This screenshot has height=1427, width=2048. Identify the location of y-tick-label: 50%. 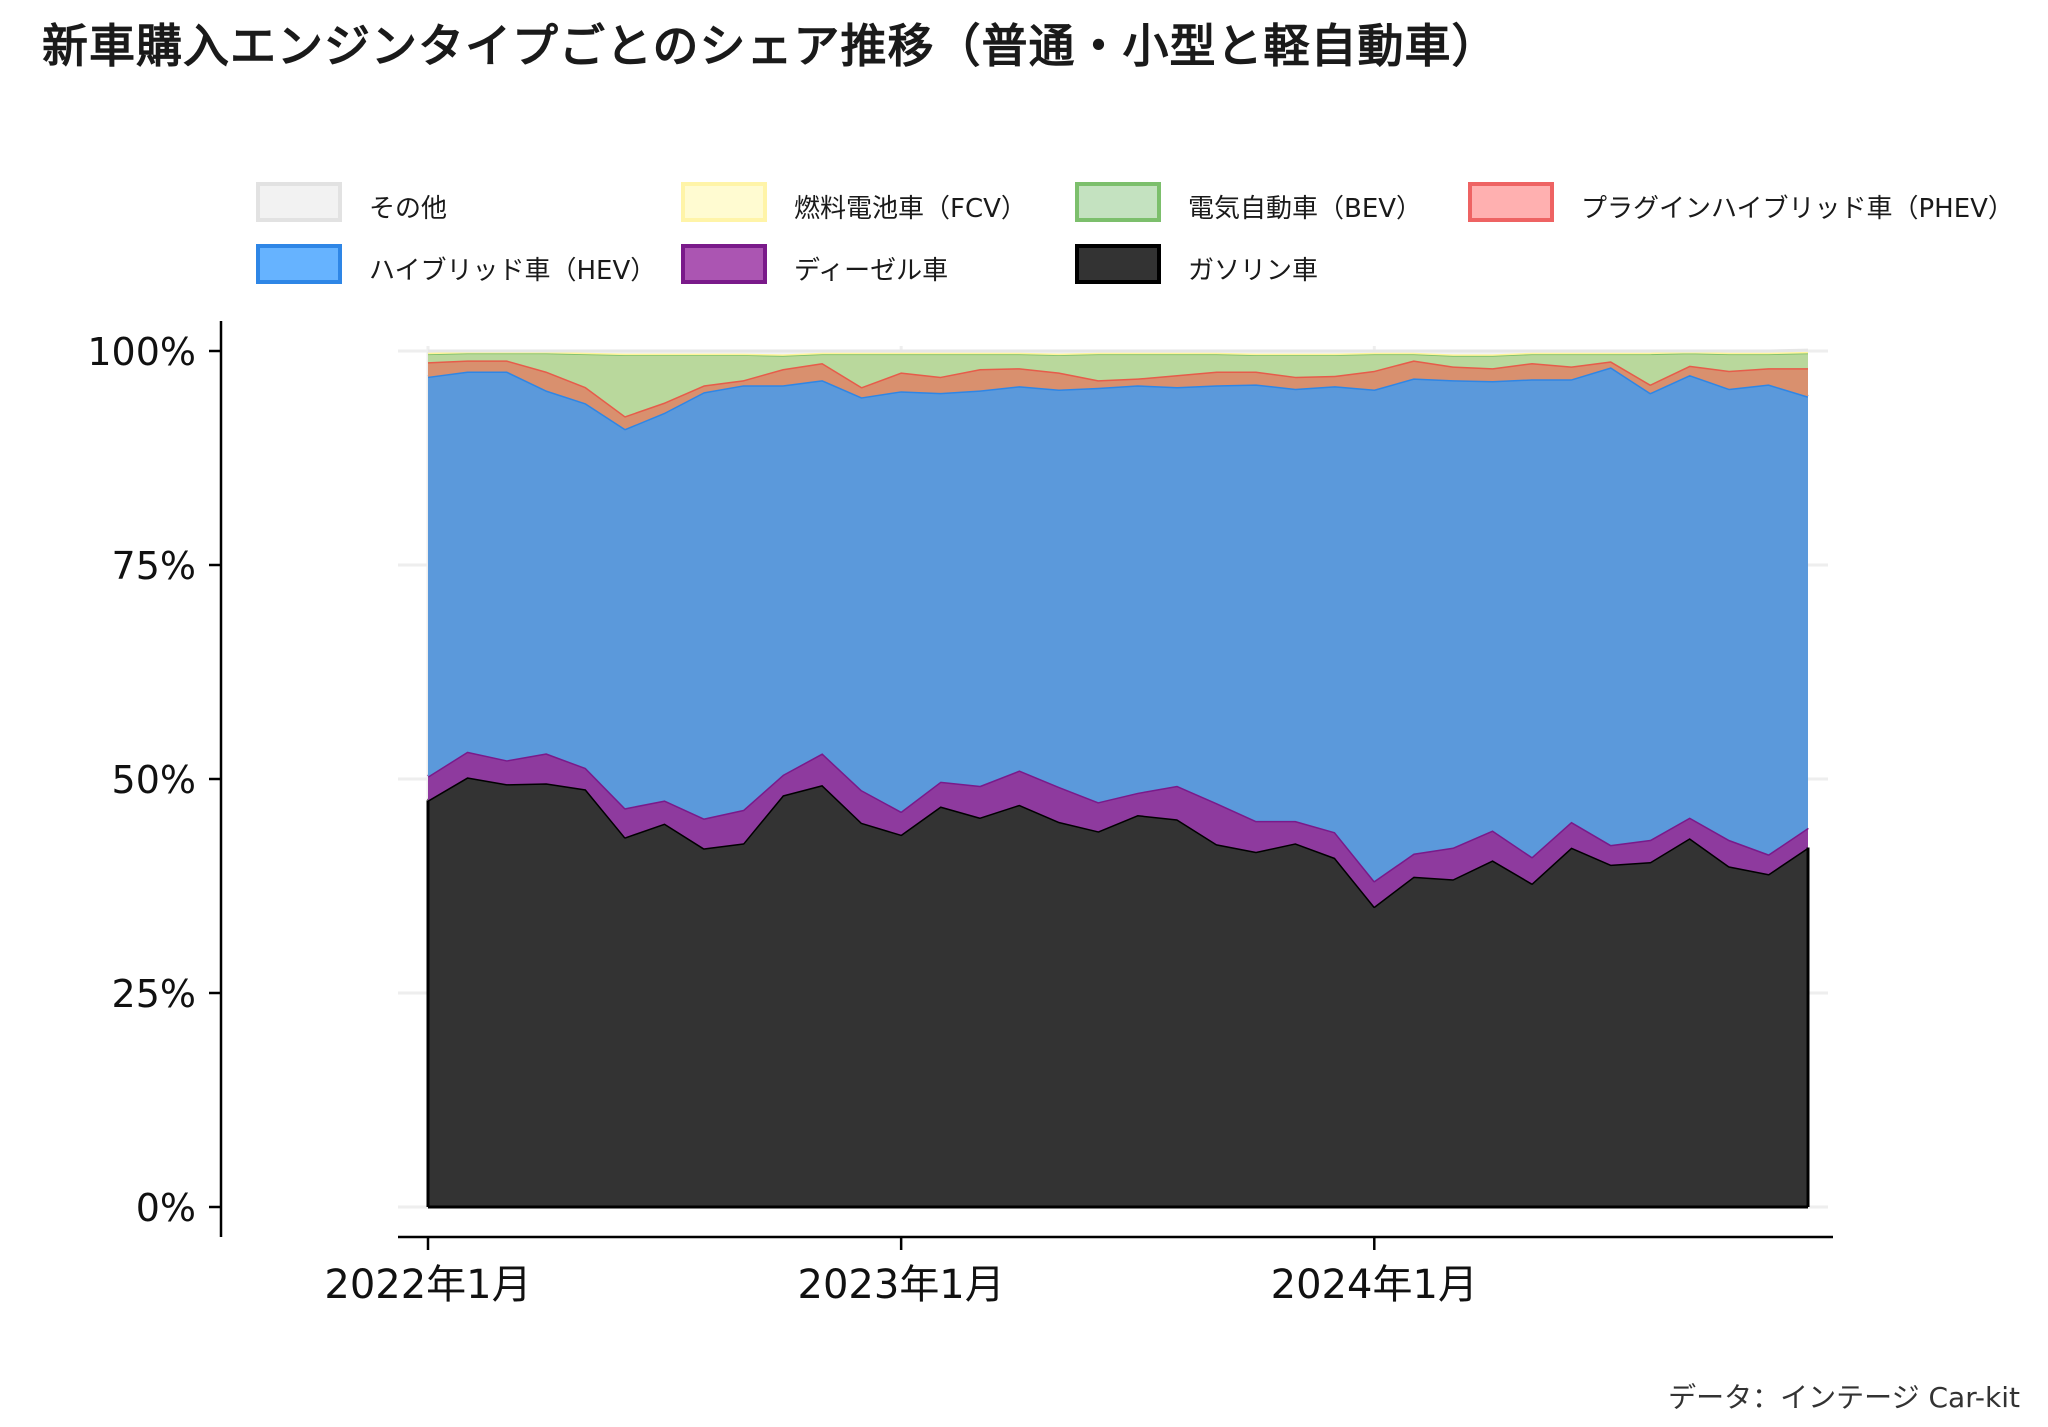
(154, 780).